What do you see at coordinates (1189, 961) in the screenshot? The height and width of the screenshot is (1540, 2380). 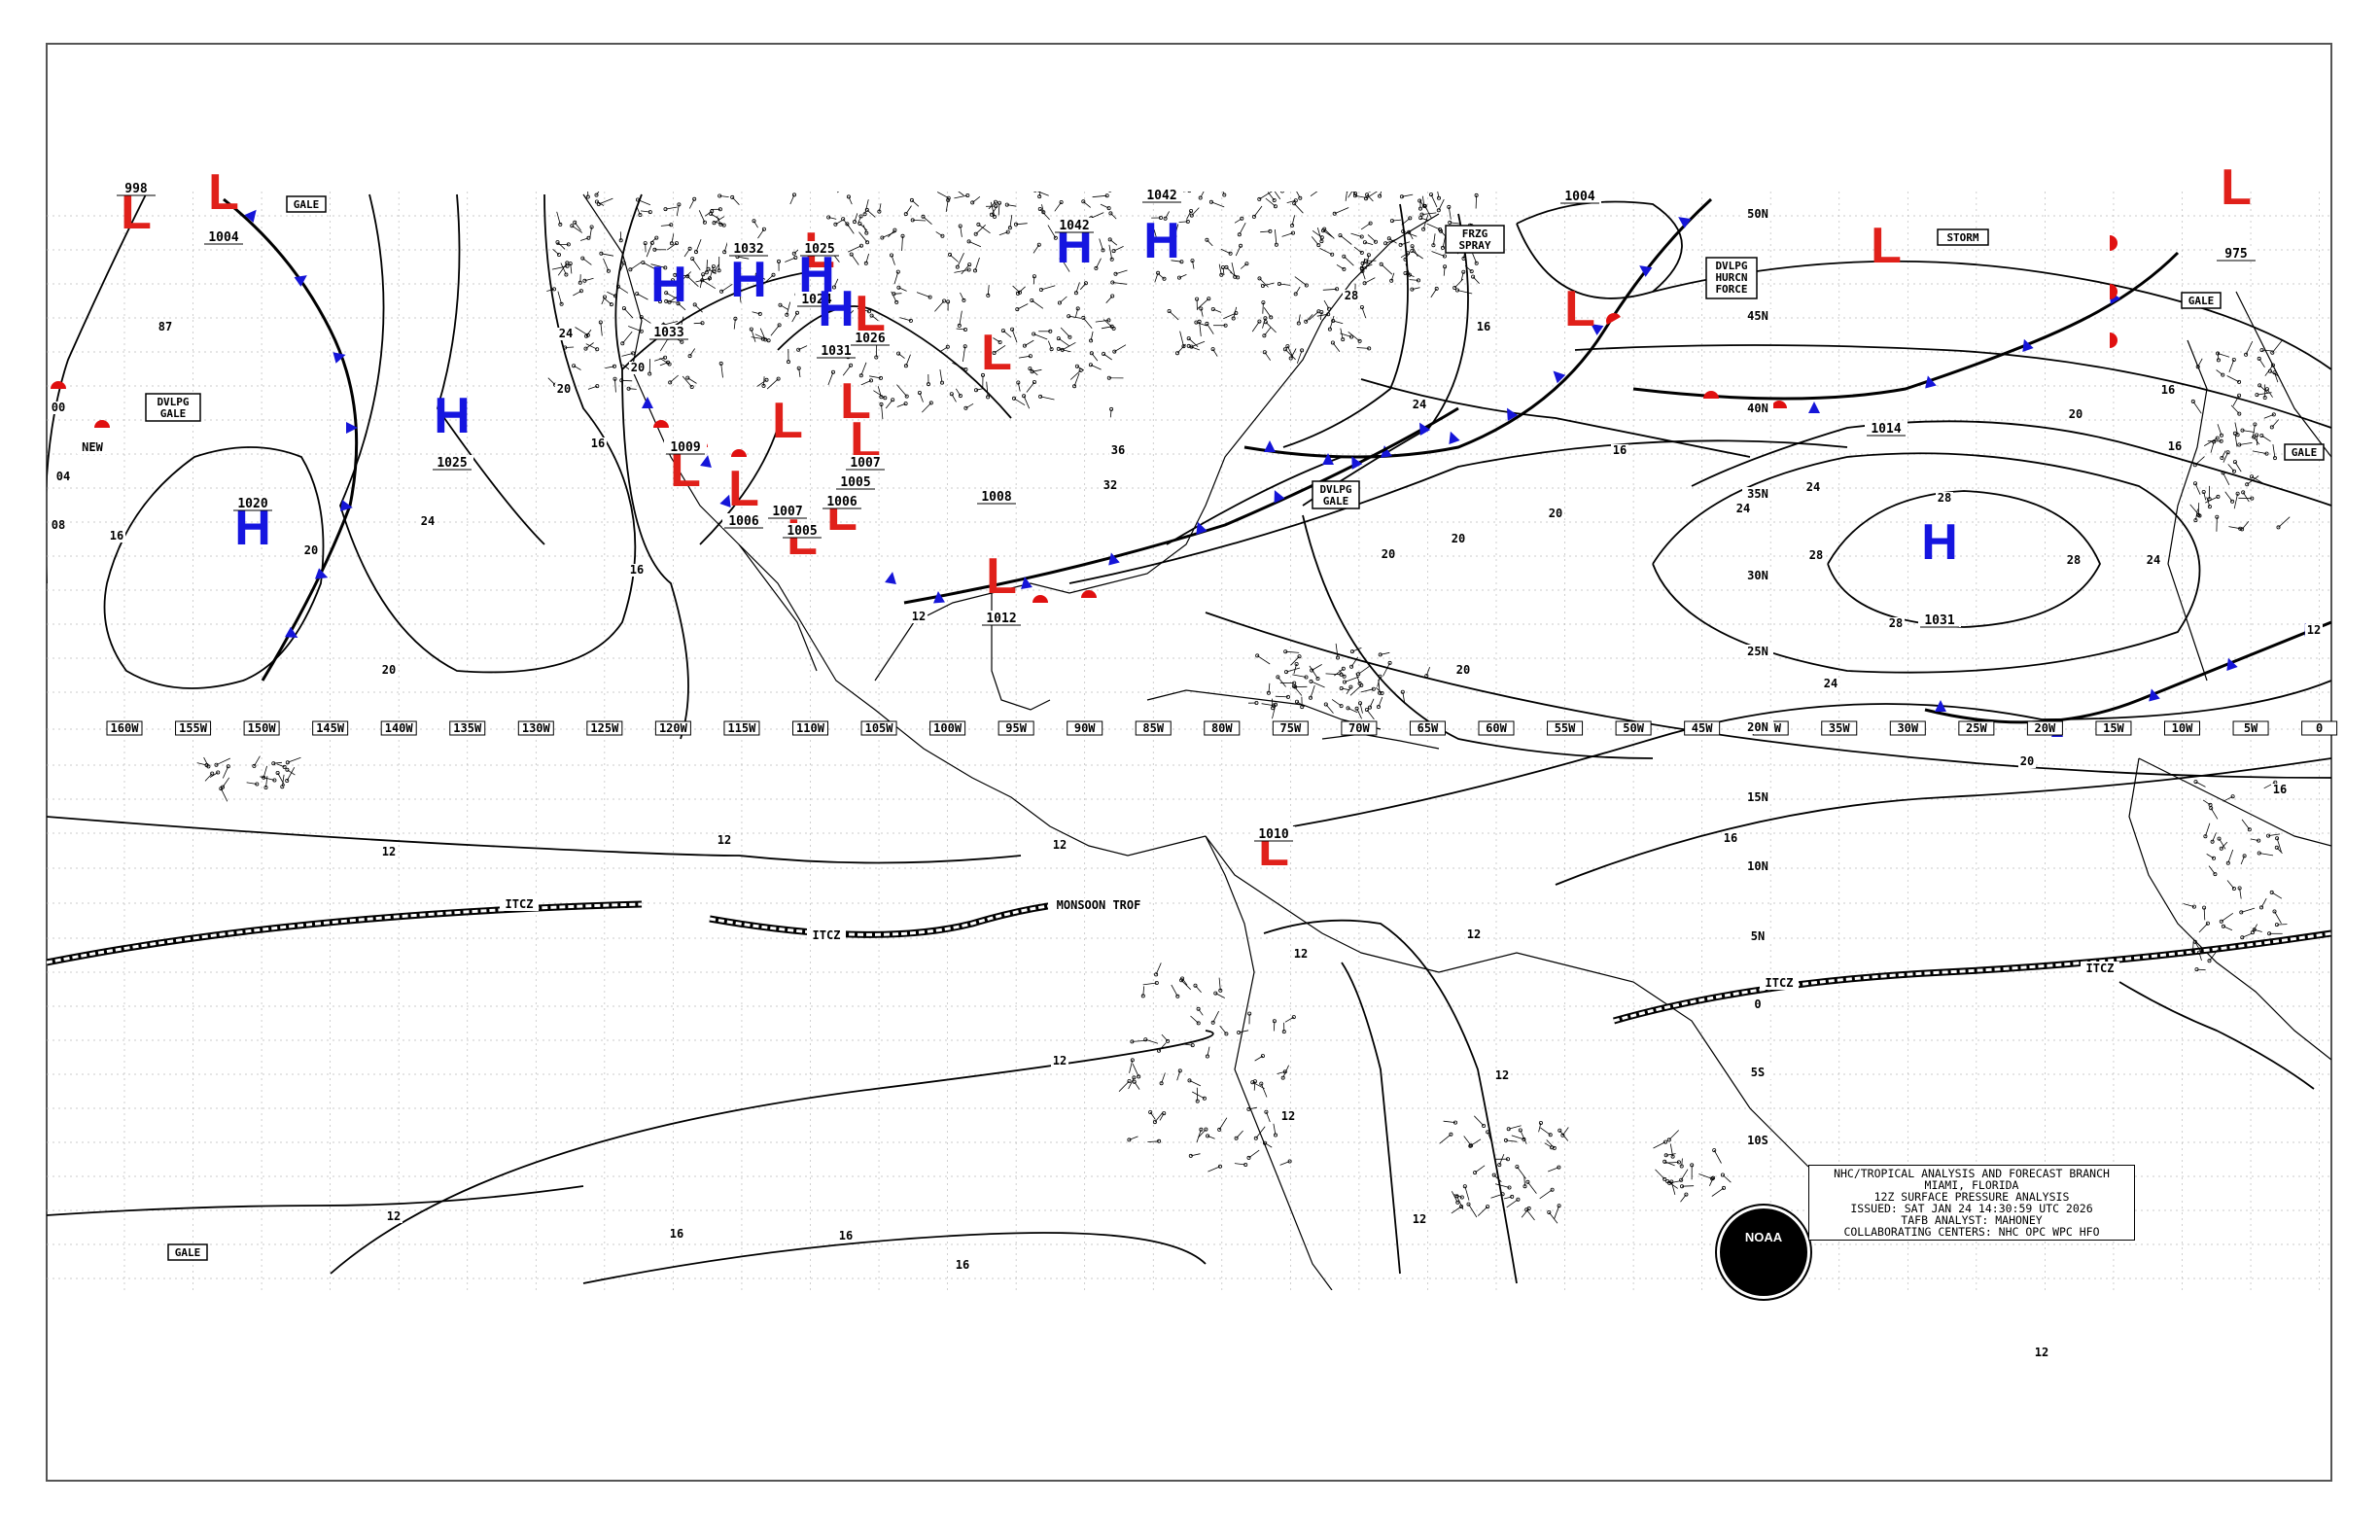 I see `itcz-lines` at bounding box center [1189, 961].